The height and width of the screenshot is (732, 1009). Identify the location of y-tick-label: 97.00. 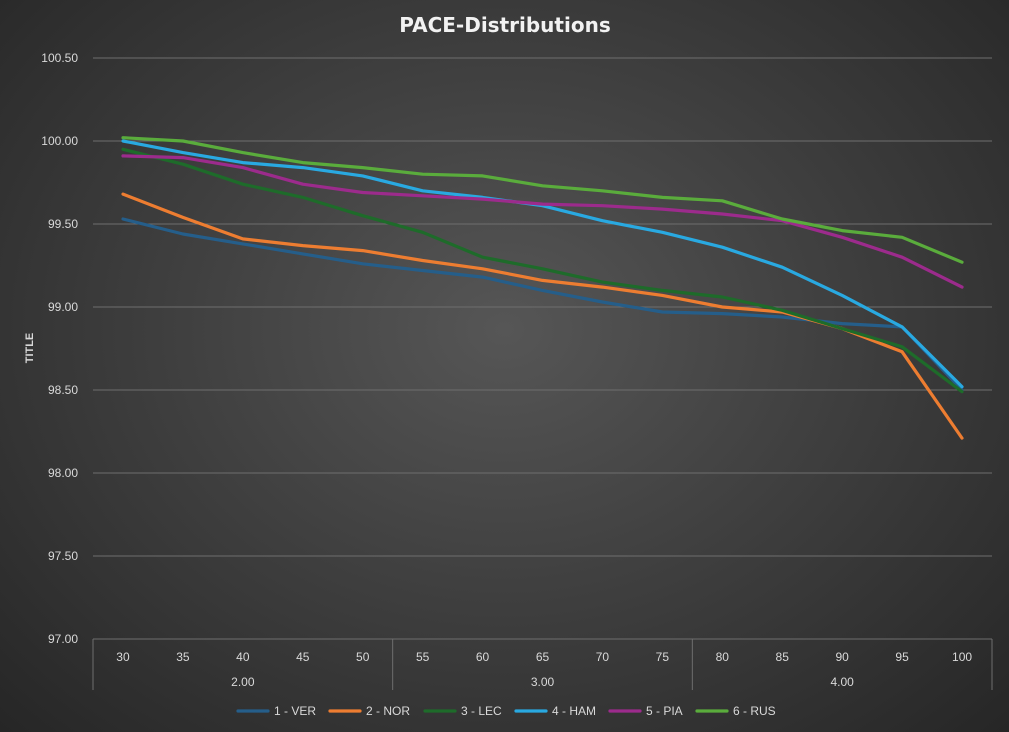
(63, 639).